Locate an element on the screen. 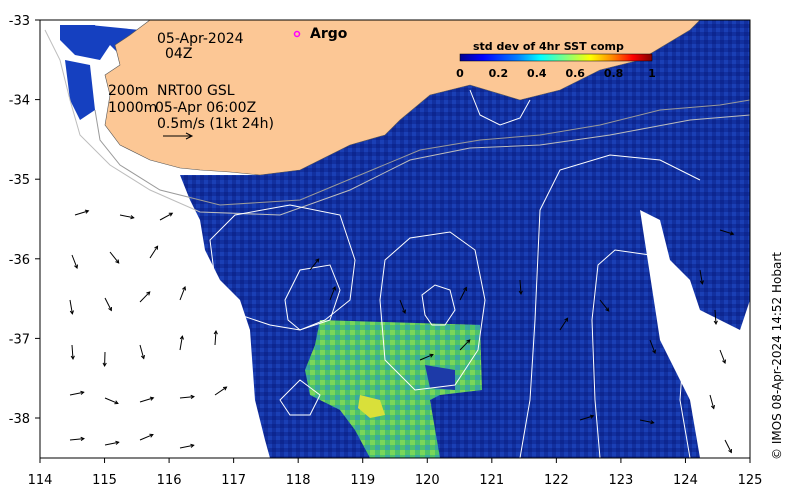 This screenshot has height=492, width=791. colorbar-tick-label: 0.8 is located at coordinates (614, 73).